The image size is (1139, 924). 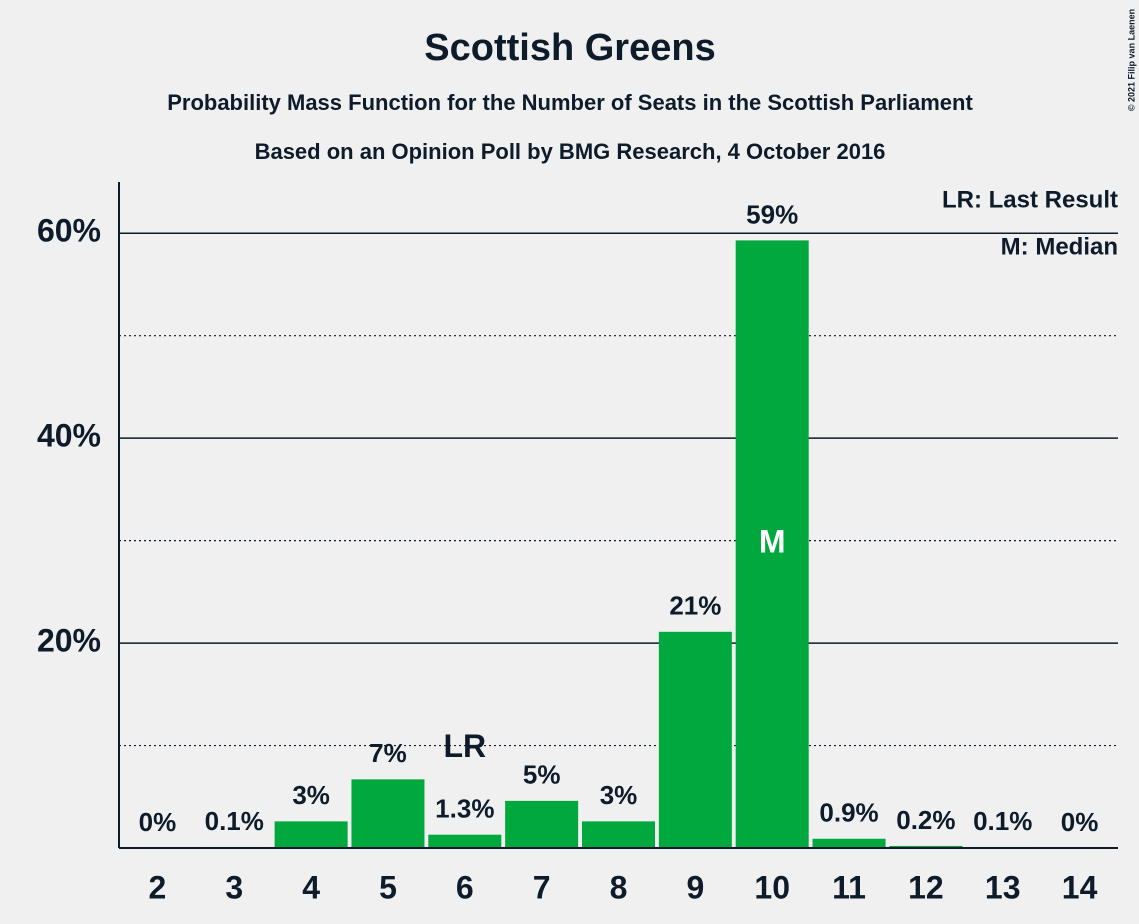 What do you see at coordinates (772, 214) in the screenshot?
I see `value-label: 59%` at bounding box center [772, 214].